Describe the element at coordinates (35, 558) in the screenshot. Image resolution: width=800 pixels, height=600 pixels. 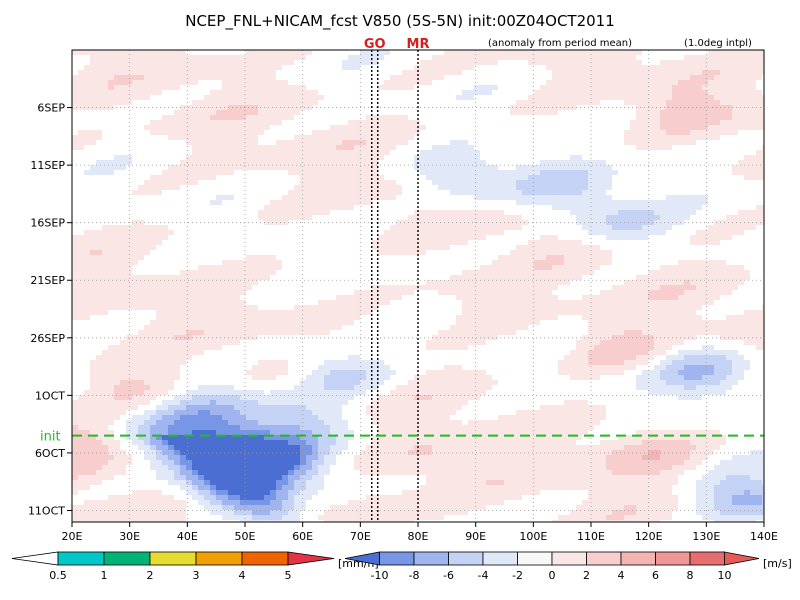
I see `cbar-rain-end-left` at that location.